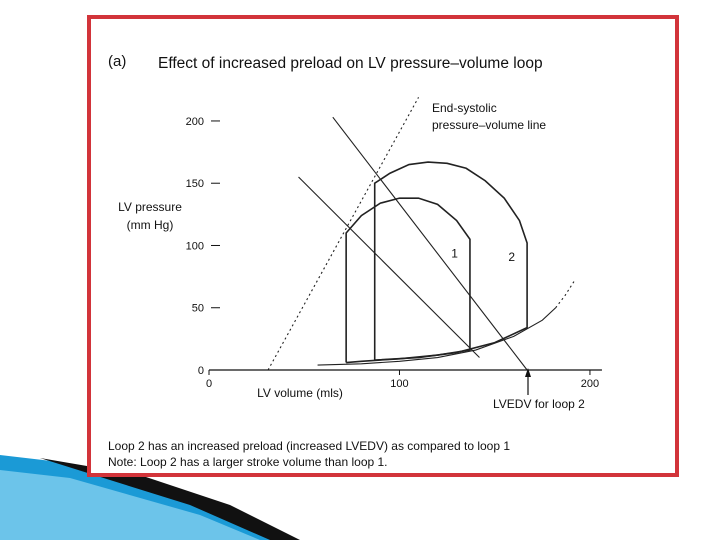  What do you see at coordinates (201, 371) in the screenshot?
I see `y-tick-label: 0` at bounding box center [201, 371].